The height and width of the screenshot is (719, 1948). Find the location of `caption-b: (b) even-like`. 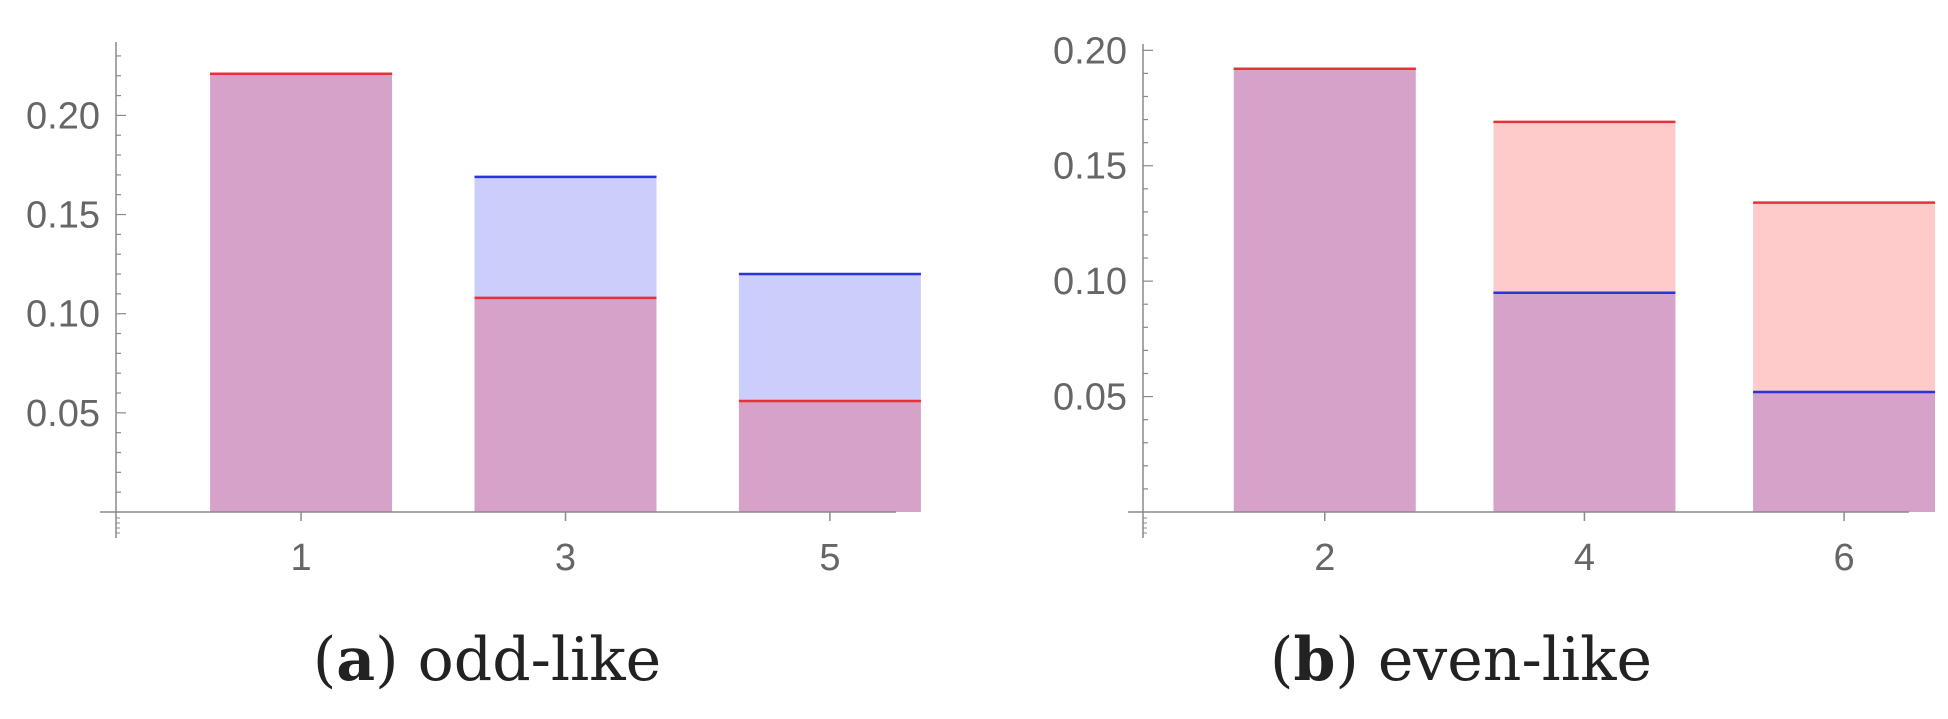

caption-b: (b) even-like is located at coordinates (1461, 660).